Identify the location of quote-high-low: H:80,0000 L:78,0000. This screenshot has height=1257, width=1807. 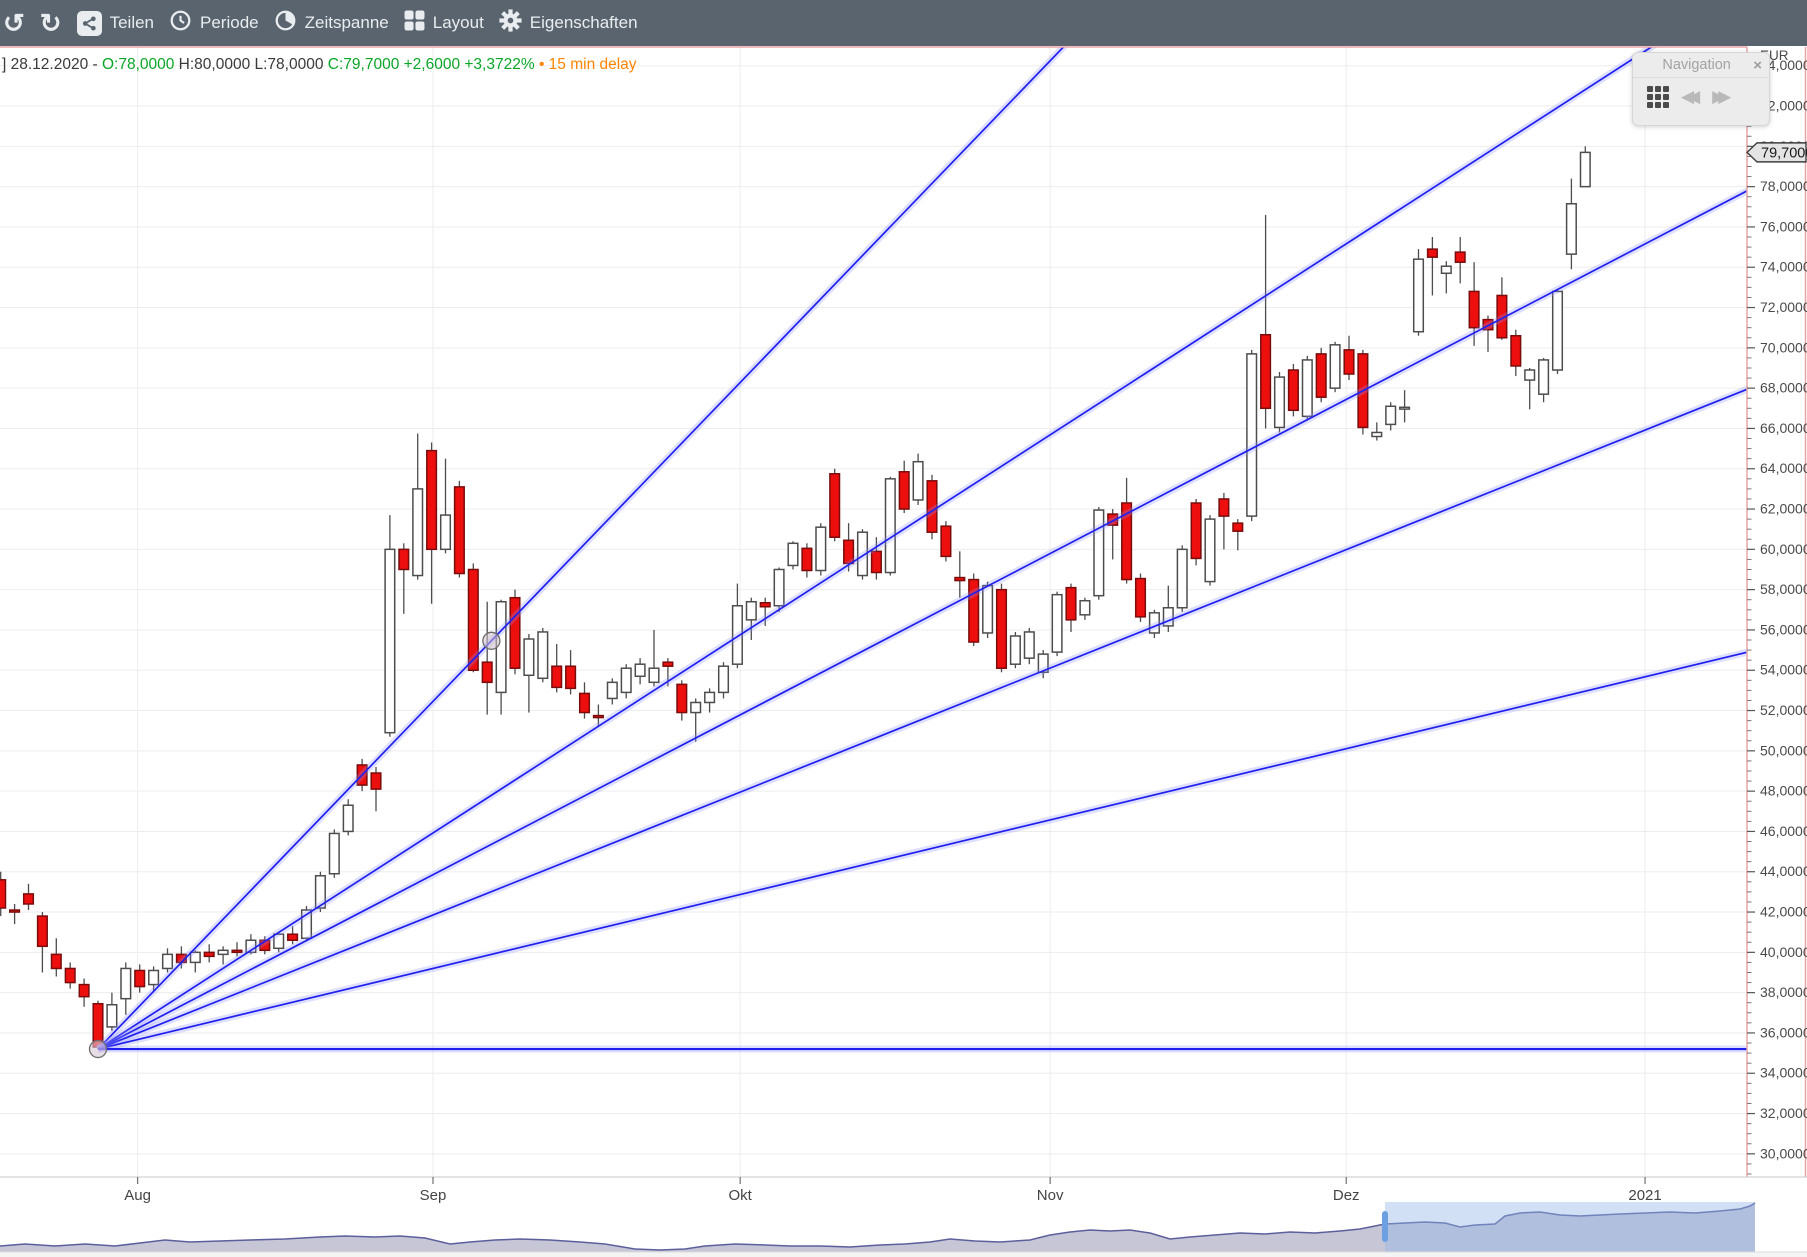
(253, 64).